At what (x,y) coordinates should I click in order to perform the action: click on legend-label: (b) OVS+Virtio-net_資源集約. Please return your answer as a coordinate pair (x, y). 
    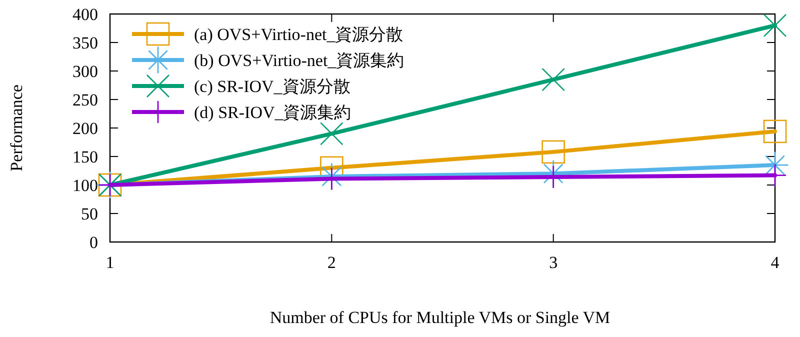
    Looking at the image, I should click on (299, 60).